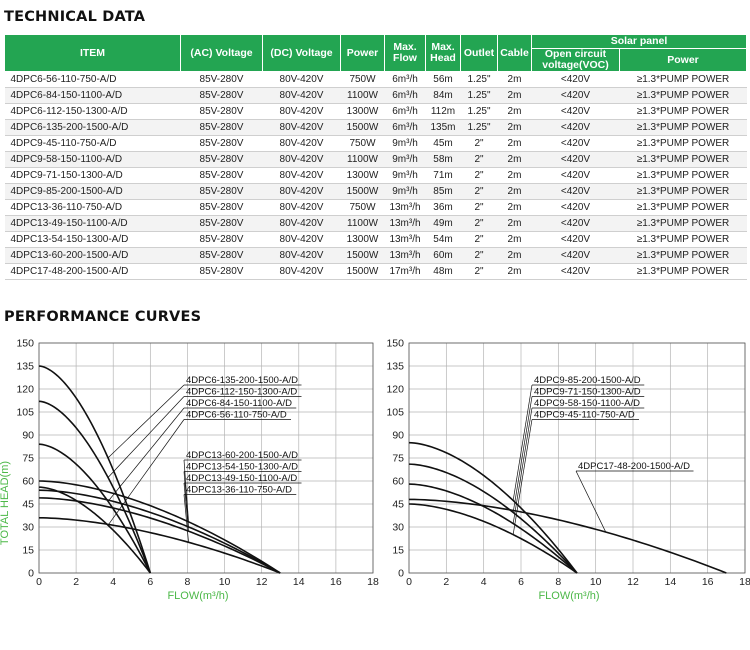  I want to click on cell-outlet: 1.25", so click(479, 79).